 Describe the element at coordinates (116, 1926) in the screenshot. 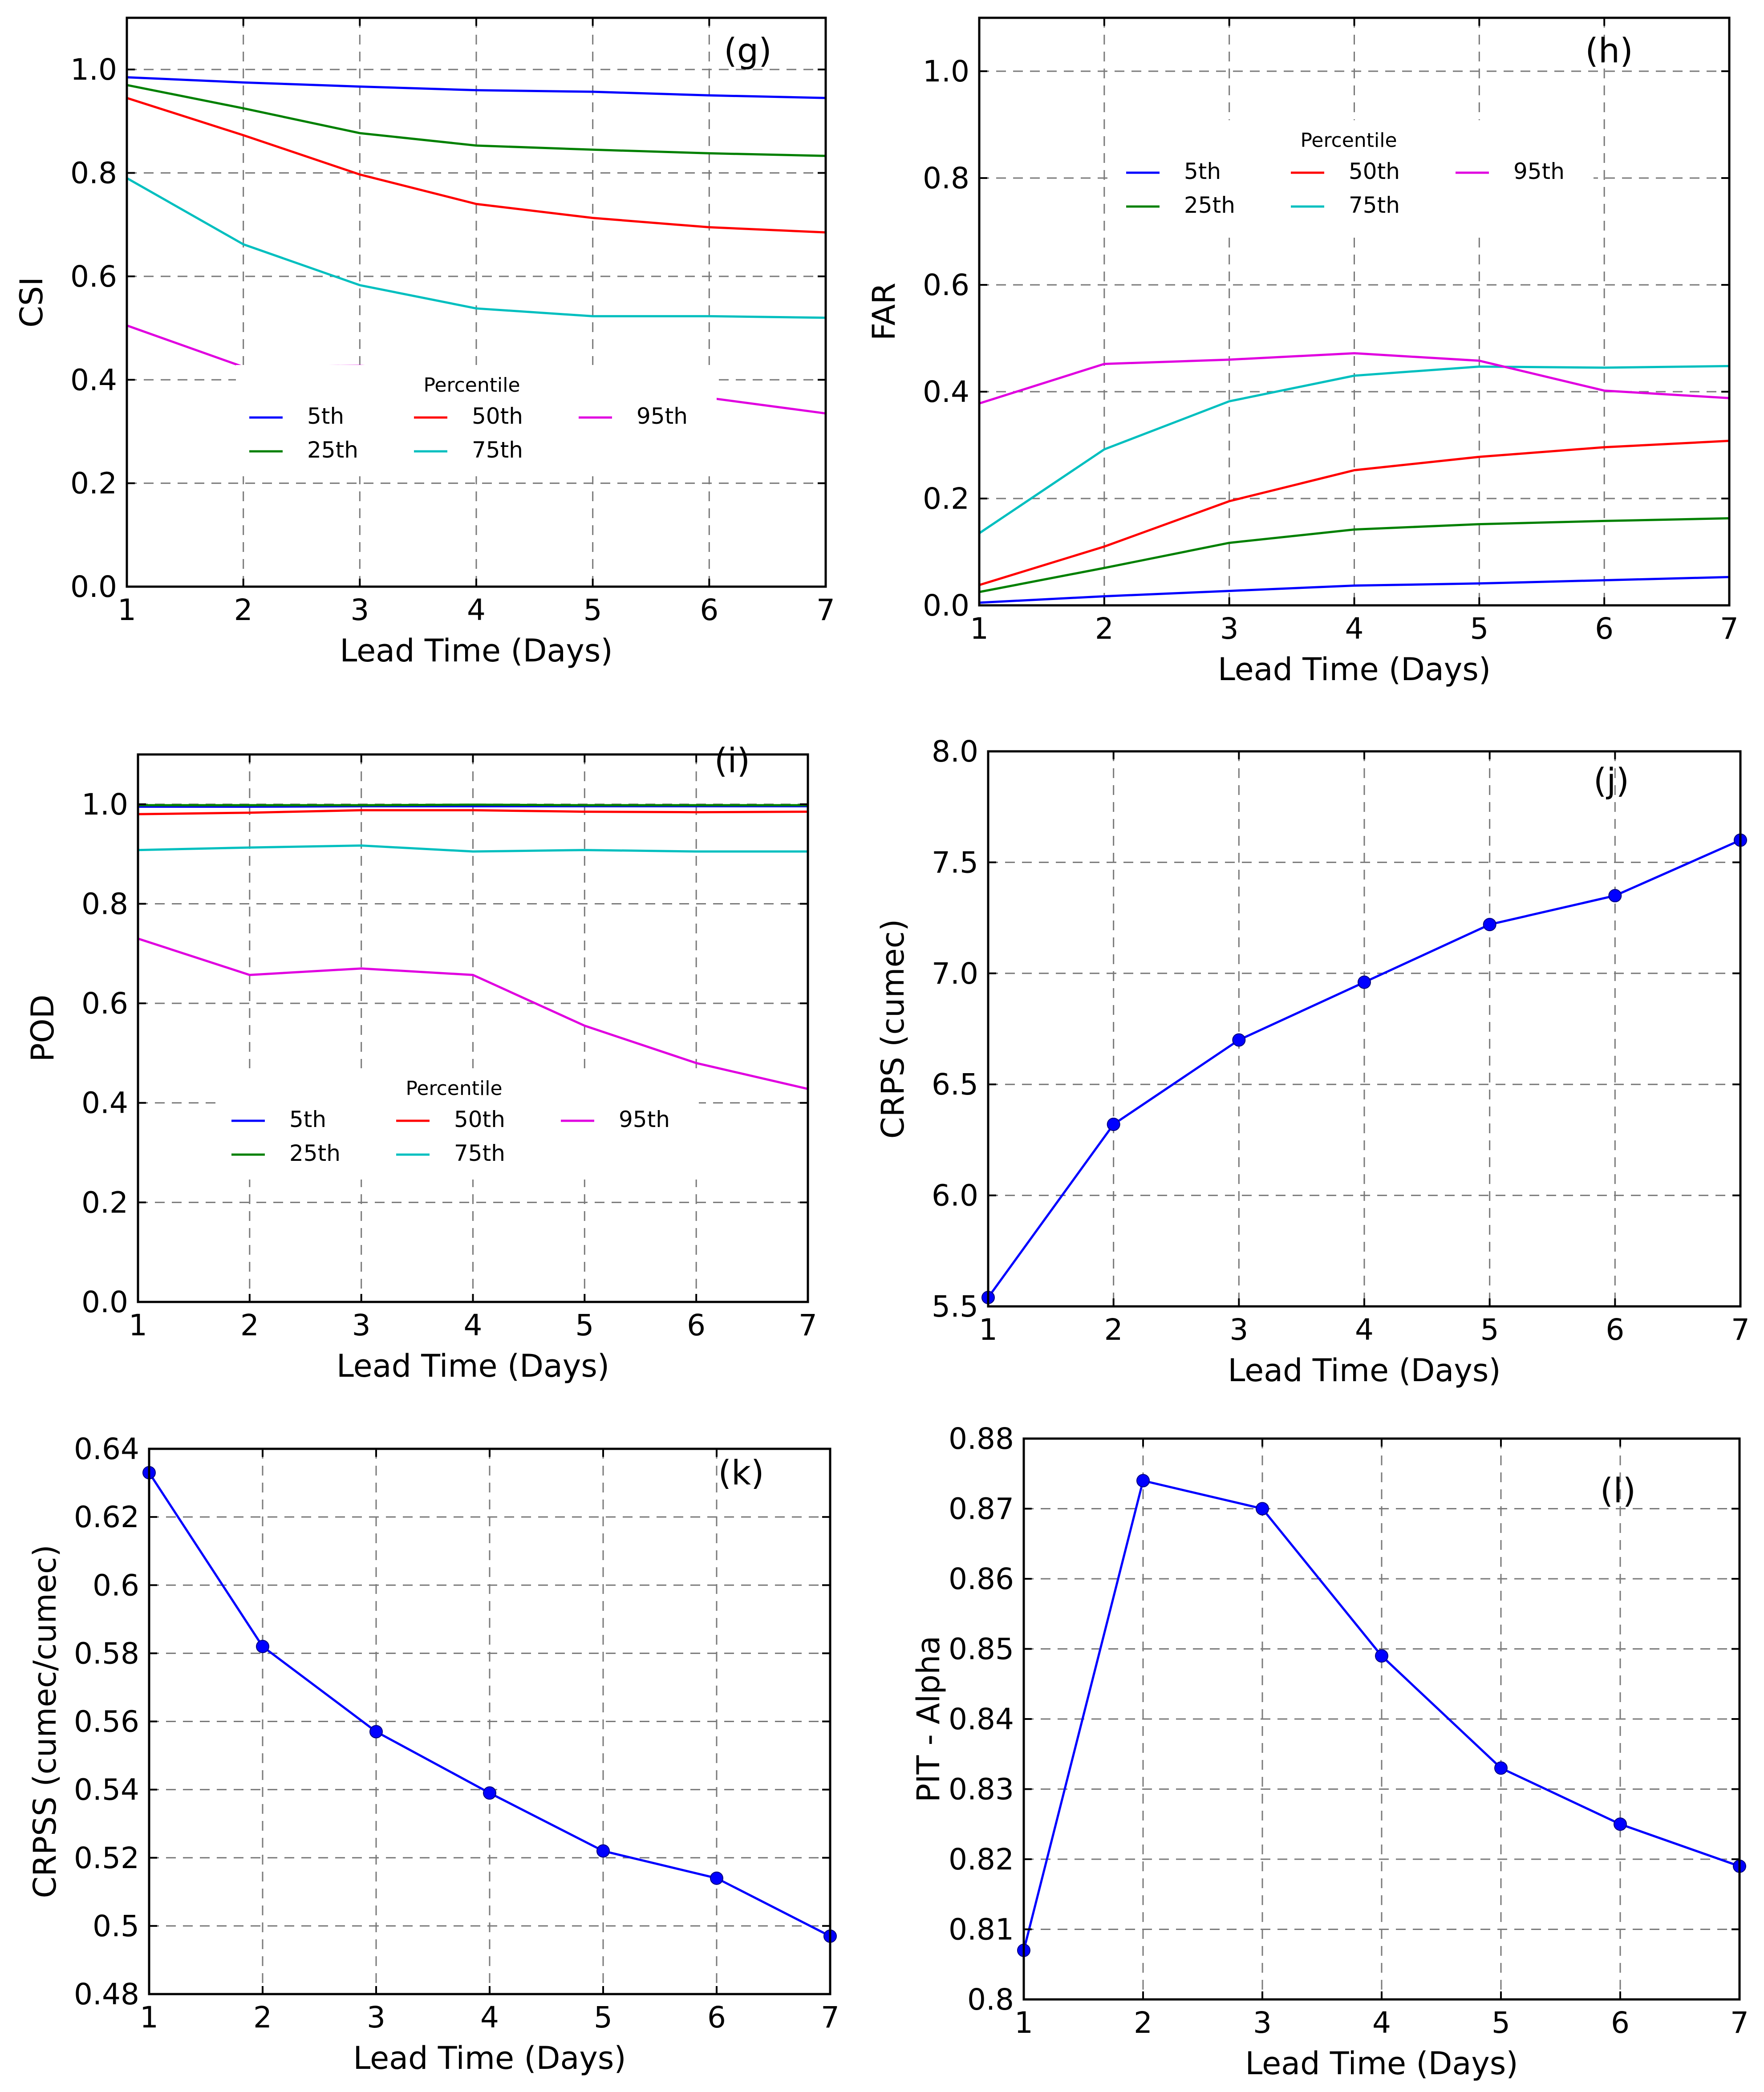

I see `y-tick-label: 0.5` at that location.